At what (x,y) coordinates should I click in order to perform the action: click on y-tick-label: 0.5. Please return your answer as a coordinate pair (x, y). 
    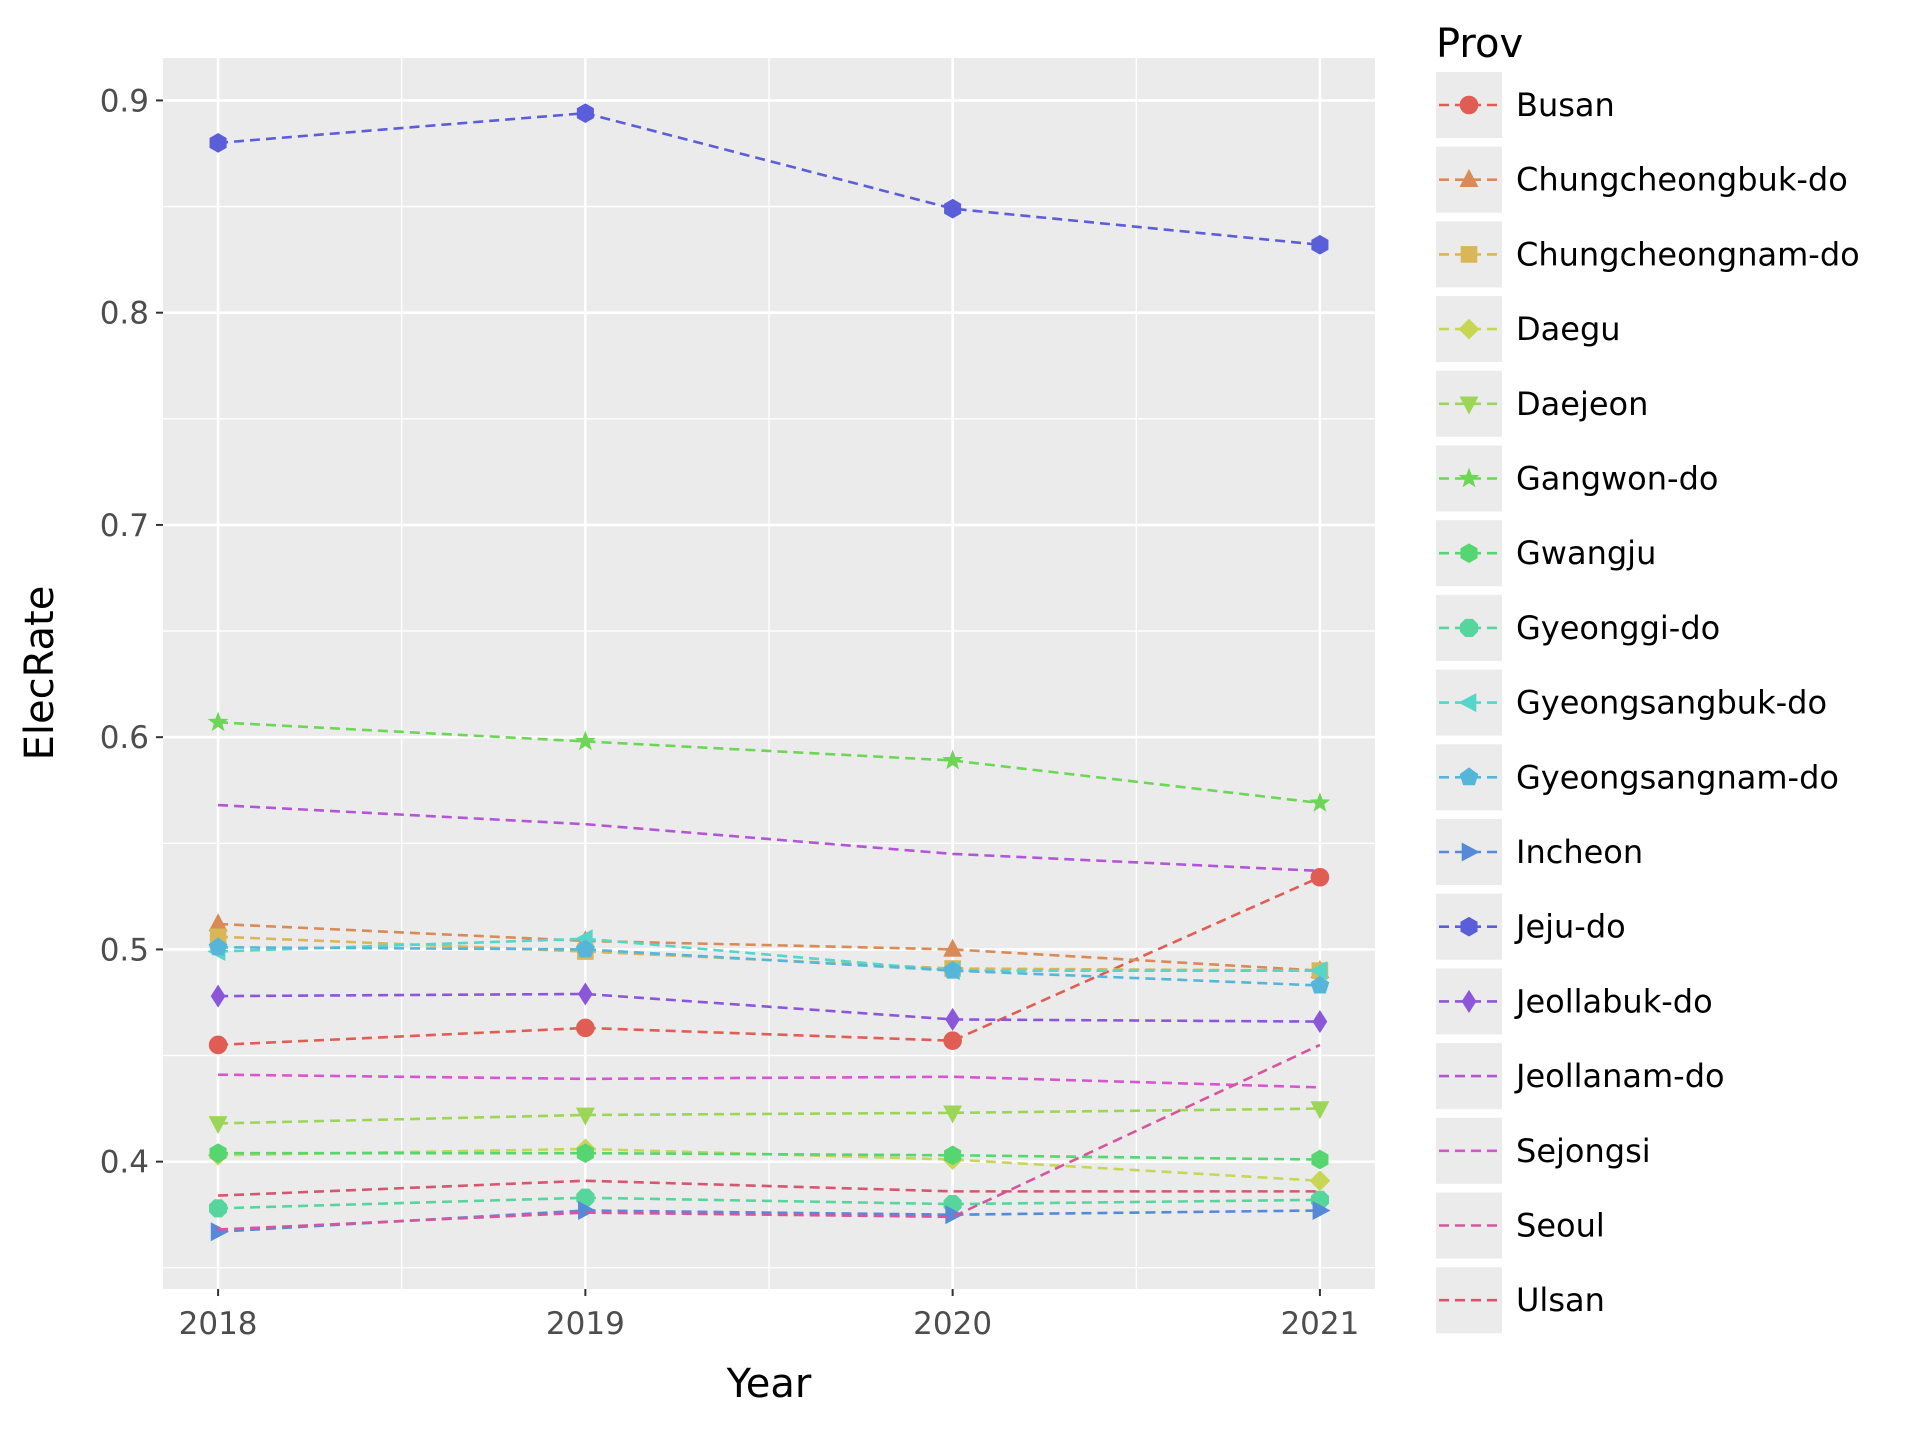
    Looking at the image, I should click on (124, 950).